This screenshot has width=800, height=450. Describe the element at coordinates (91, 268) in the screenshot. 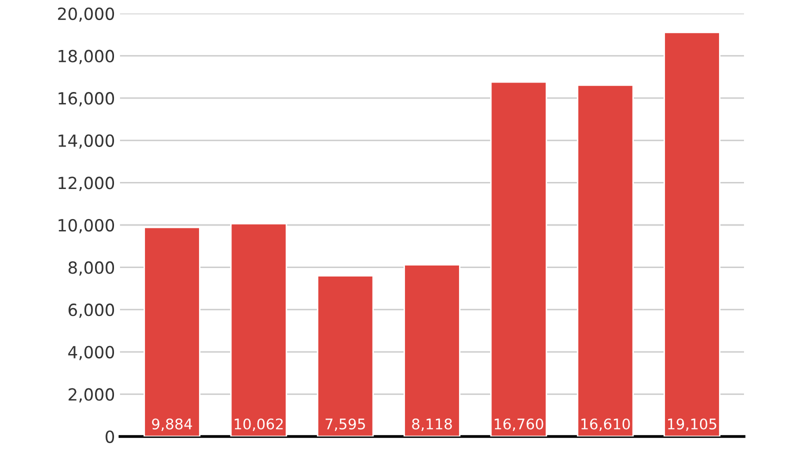

I see `y-tick-label: 8,000` at that location.